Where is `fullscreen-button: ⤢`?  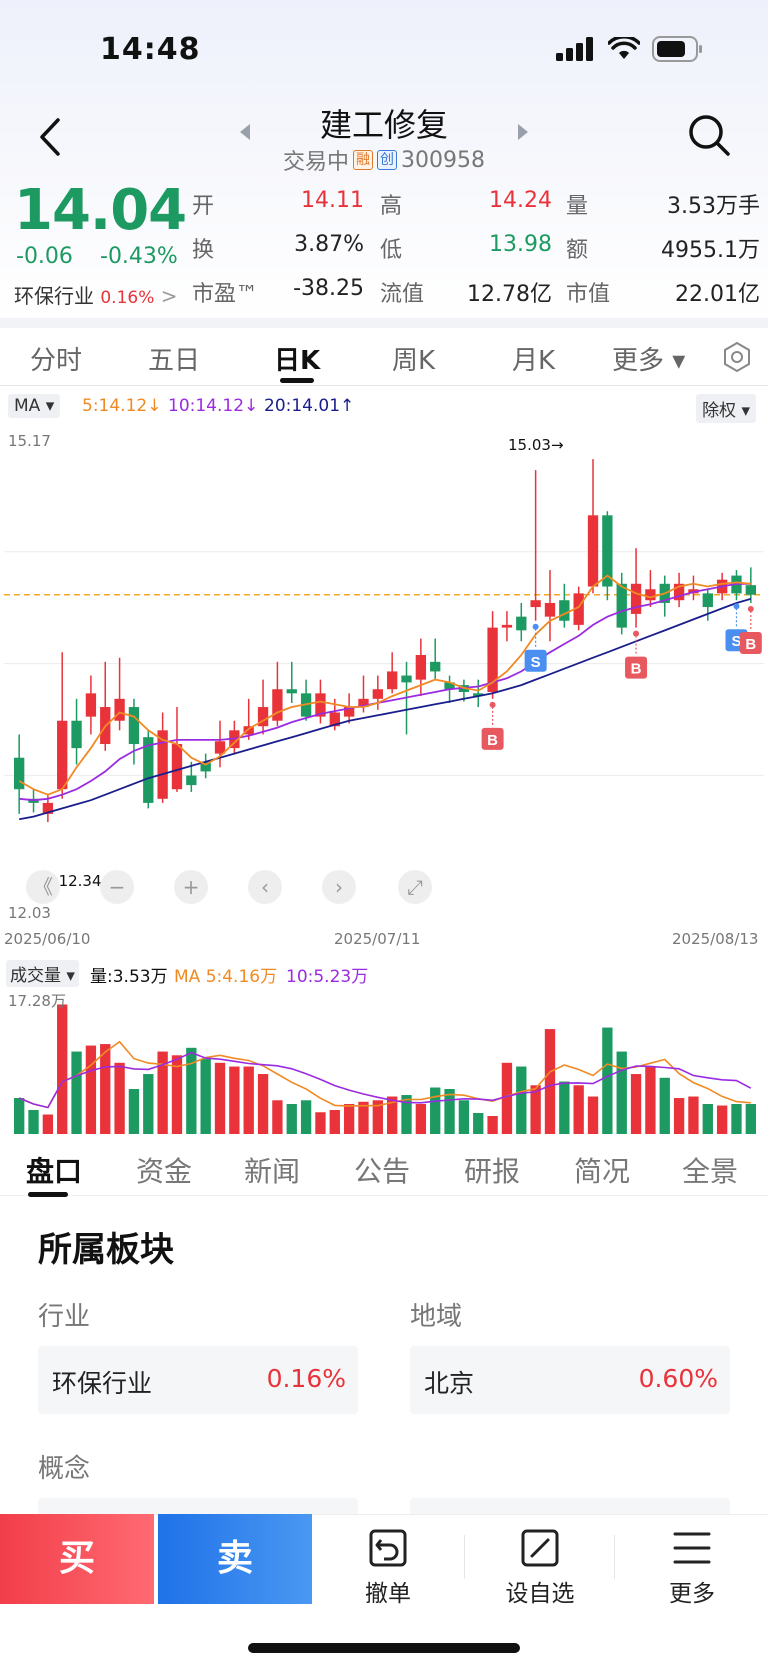 fullscreen-button: ⤢ is located at coordinates (415, 887).